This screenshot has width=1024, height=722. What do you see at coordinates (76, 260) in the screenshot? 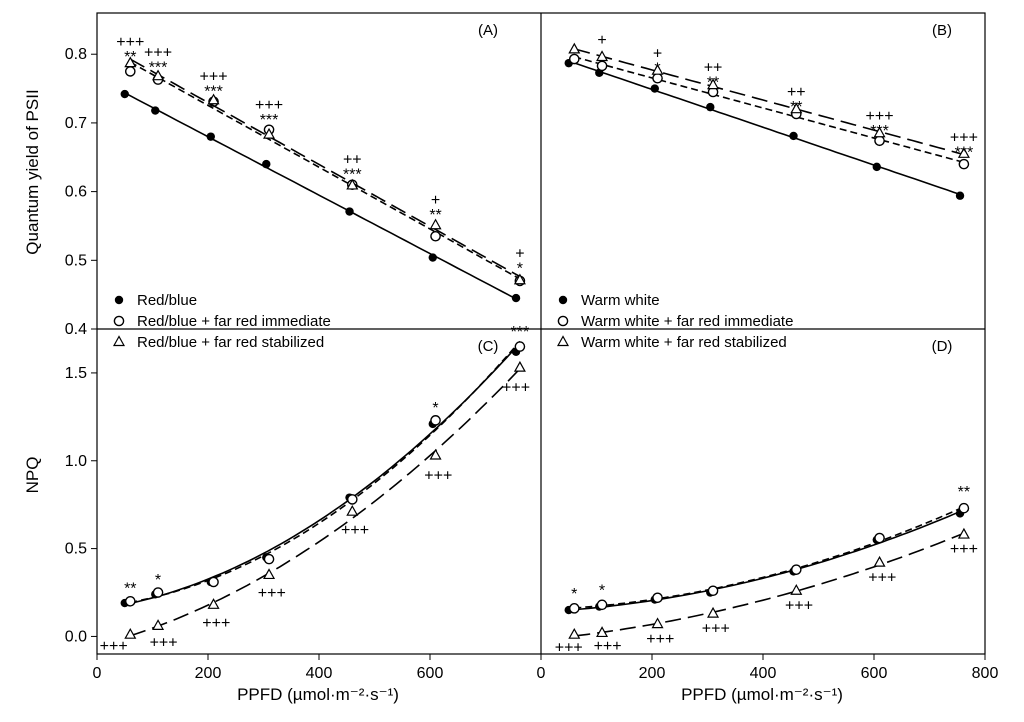
I see `y-top-tick-label: 0.5` at bounding box center [76, 260].